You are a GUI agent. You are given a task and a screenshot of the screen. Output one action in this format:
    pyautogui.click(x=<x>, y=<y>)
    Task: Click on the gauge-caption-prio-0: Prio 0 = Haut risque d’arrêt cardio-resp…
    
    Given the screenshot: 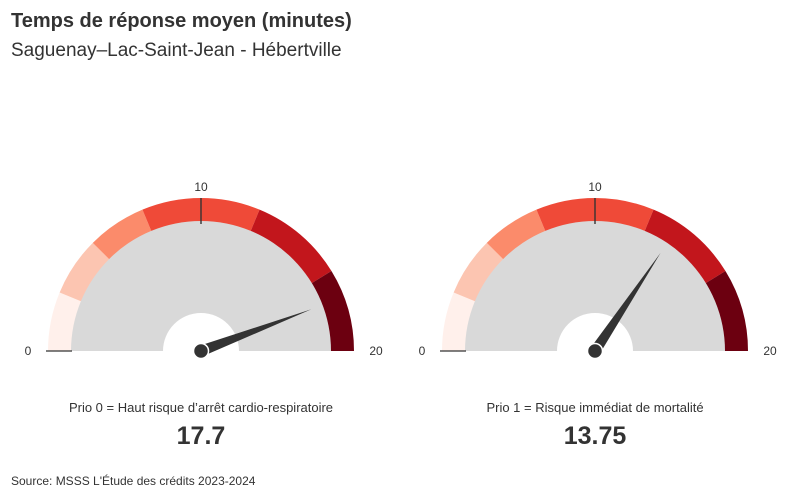 What is the action you would take?
    pyautogui.click(x=201, y=407)
    